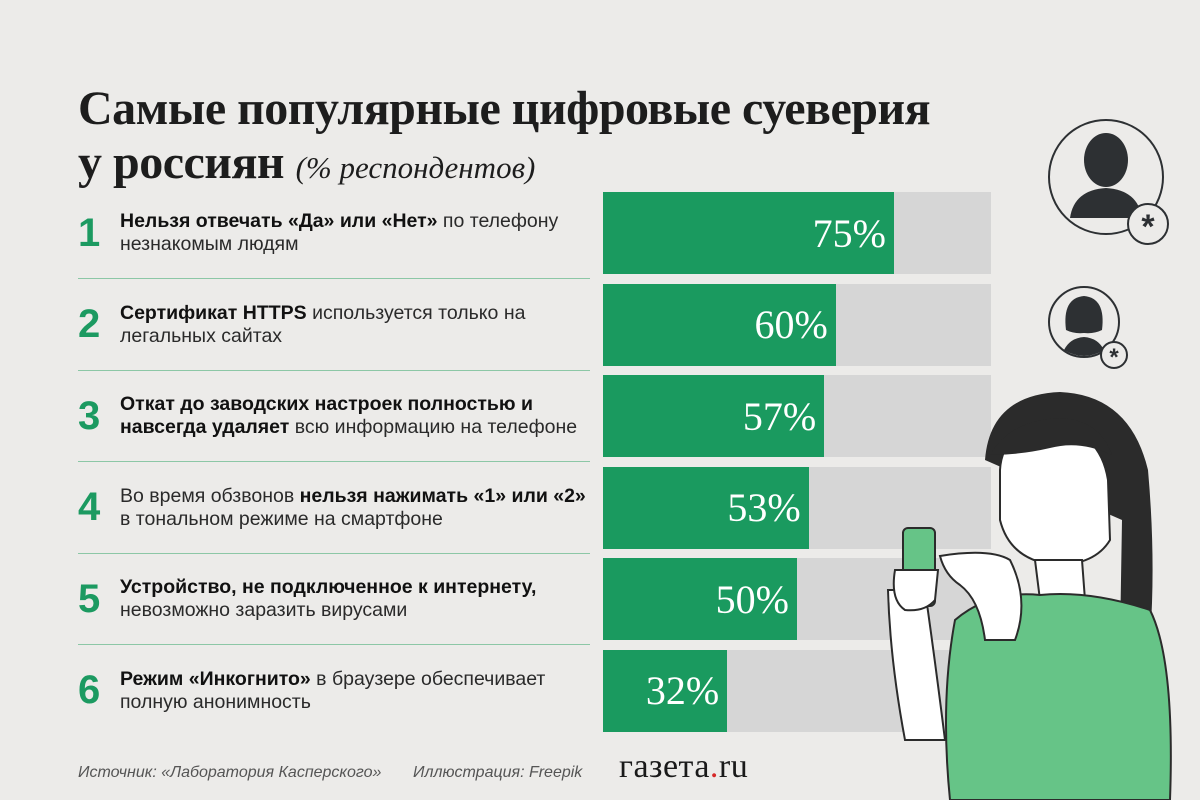 This screenshot has height=800, width=1200. What do you see at coordinates (89, 324) in the screenshot?
I see `item-number: 2` at bounding box center [89, 324].